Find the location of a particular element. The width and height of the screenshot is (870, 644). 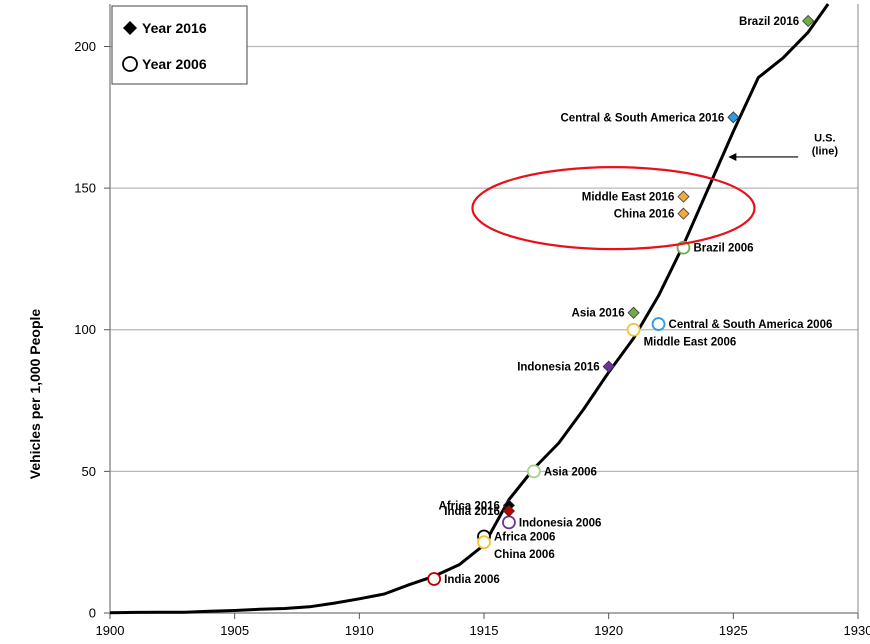

point-label-brazil-2016: Brazil 2016 is located at coordinates (769, 22).